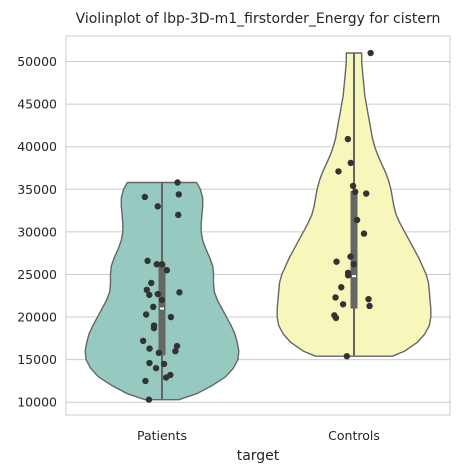 The height and width of the screenshot is (473, 463). What do you see at coordinates (37, 146) in the screenshot?
I see `y-tick-label: 40000` at bounding box center [37, 146].